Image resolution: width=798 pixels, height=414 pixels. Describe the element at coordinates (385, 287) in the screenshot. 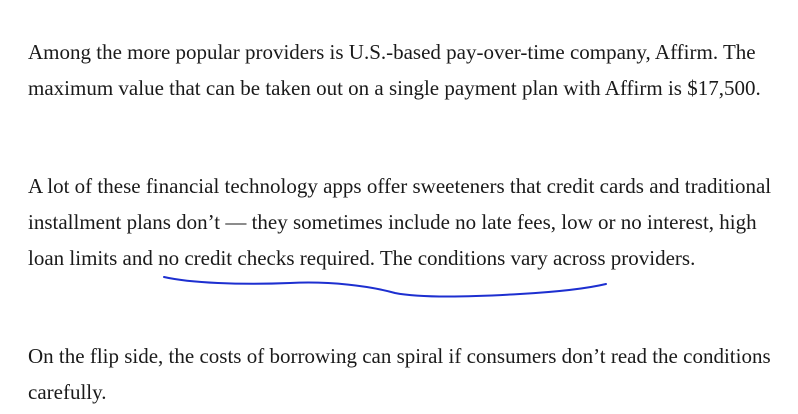

I see `underline-stroke` at that location.